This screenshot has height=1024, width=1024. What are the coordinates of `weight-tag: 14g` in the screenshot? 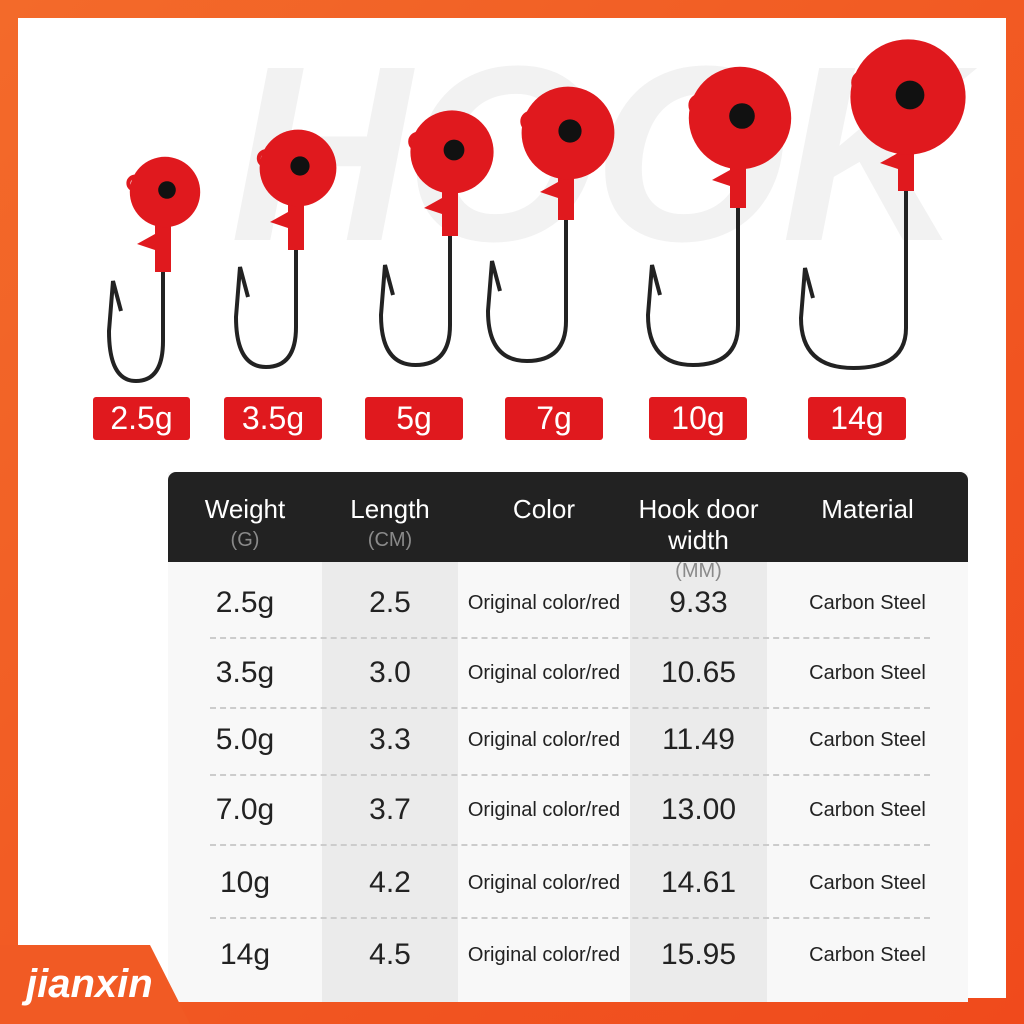 It's located at (857, 418).